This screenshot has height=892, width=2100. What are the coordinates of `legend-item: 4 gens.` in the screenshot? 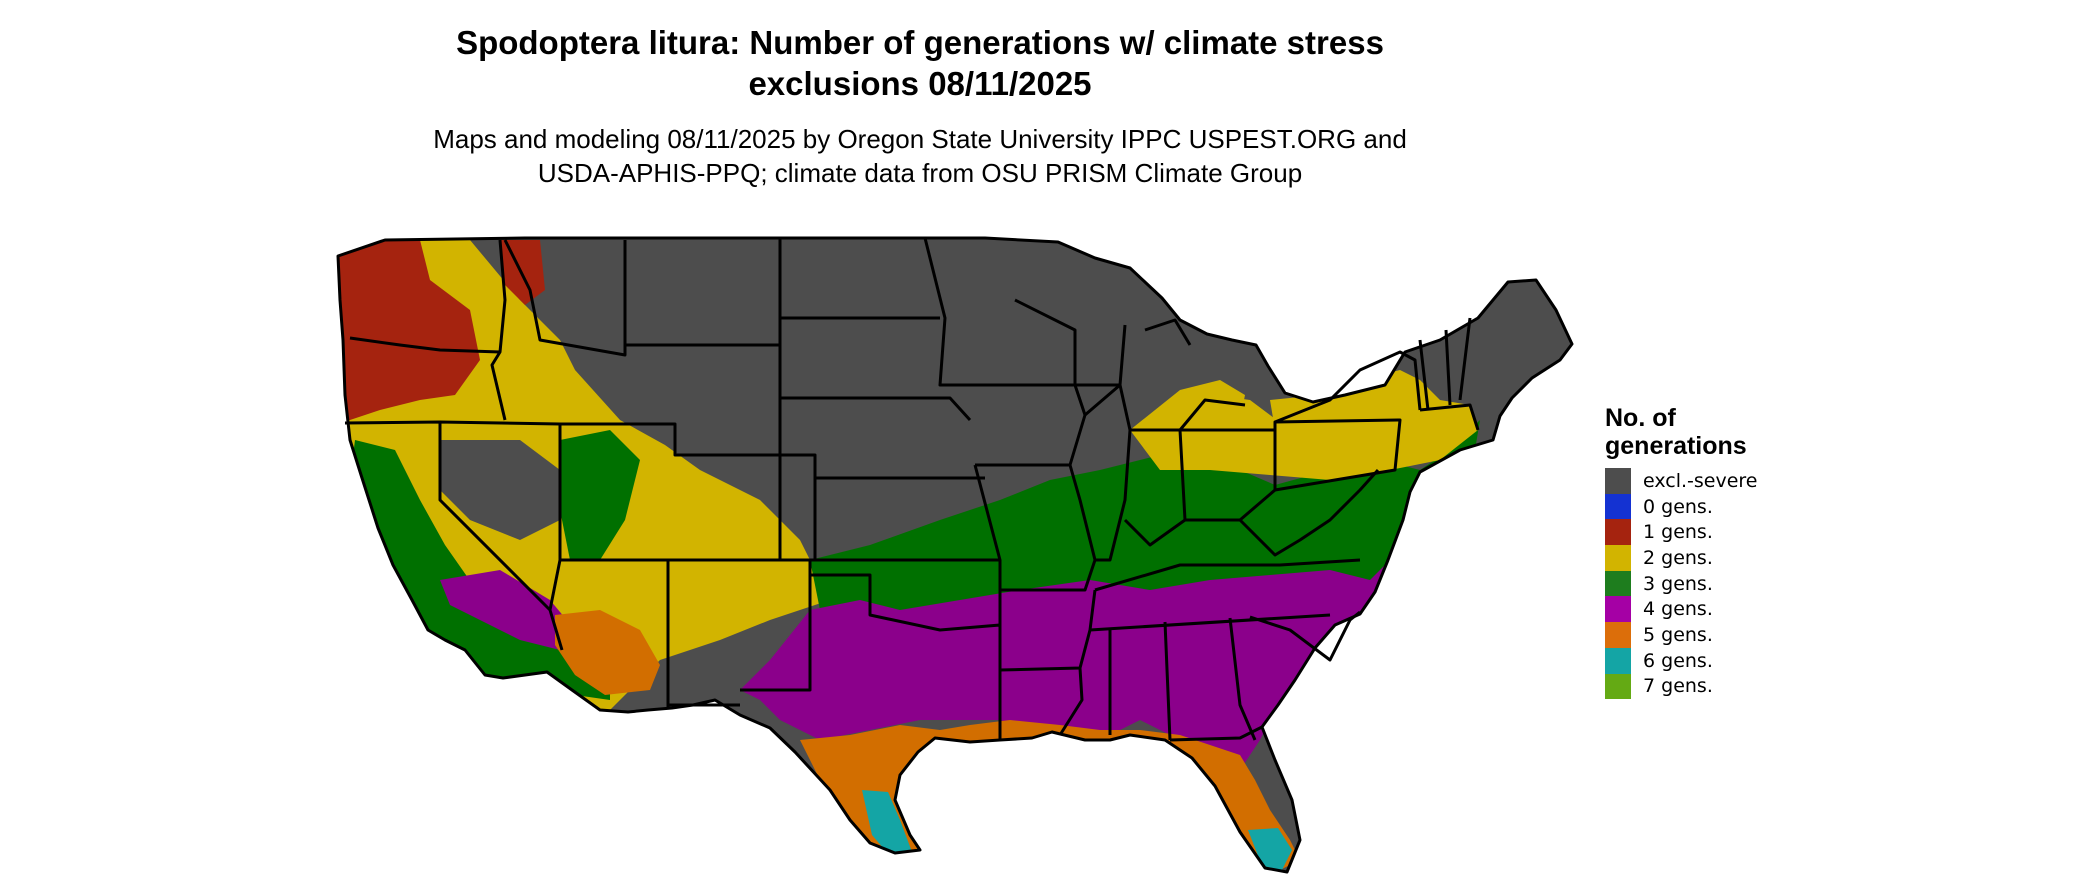 It's located at (1725, 609).